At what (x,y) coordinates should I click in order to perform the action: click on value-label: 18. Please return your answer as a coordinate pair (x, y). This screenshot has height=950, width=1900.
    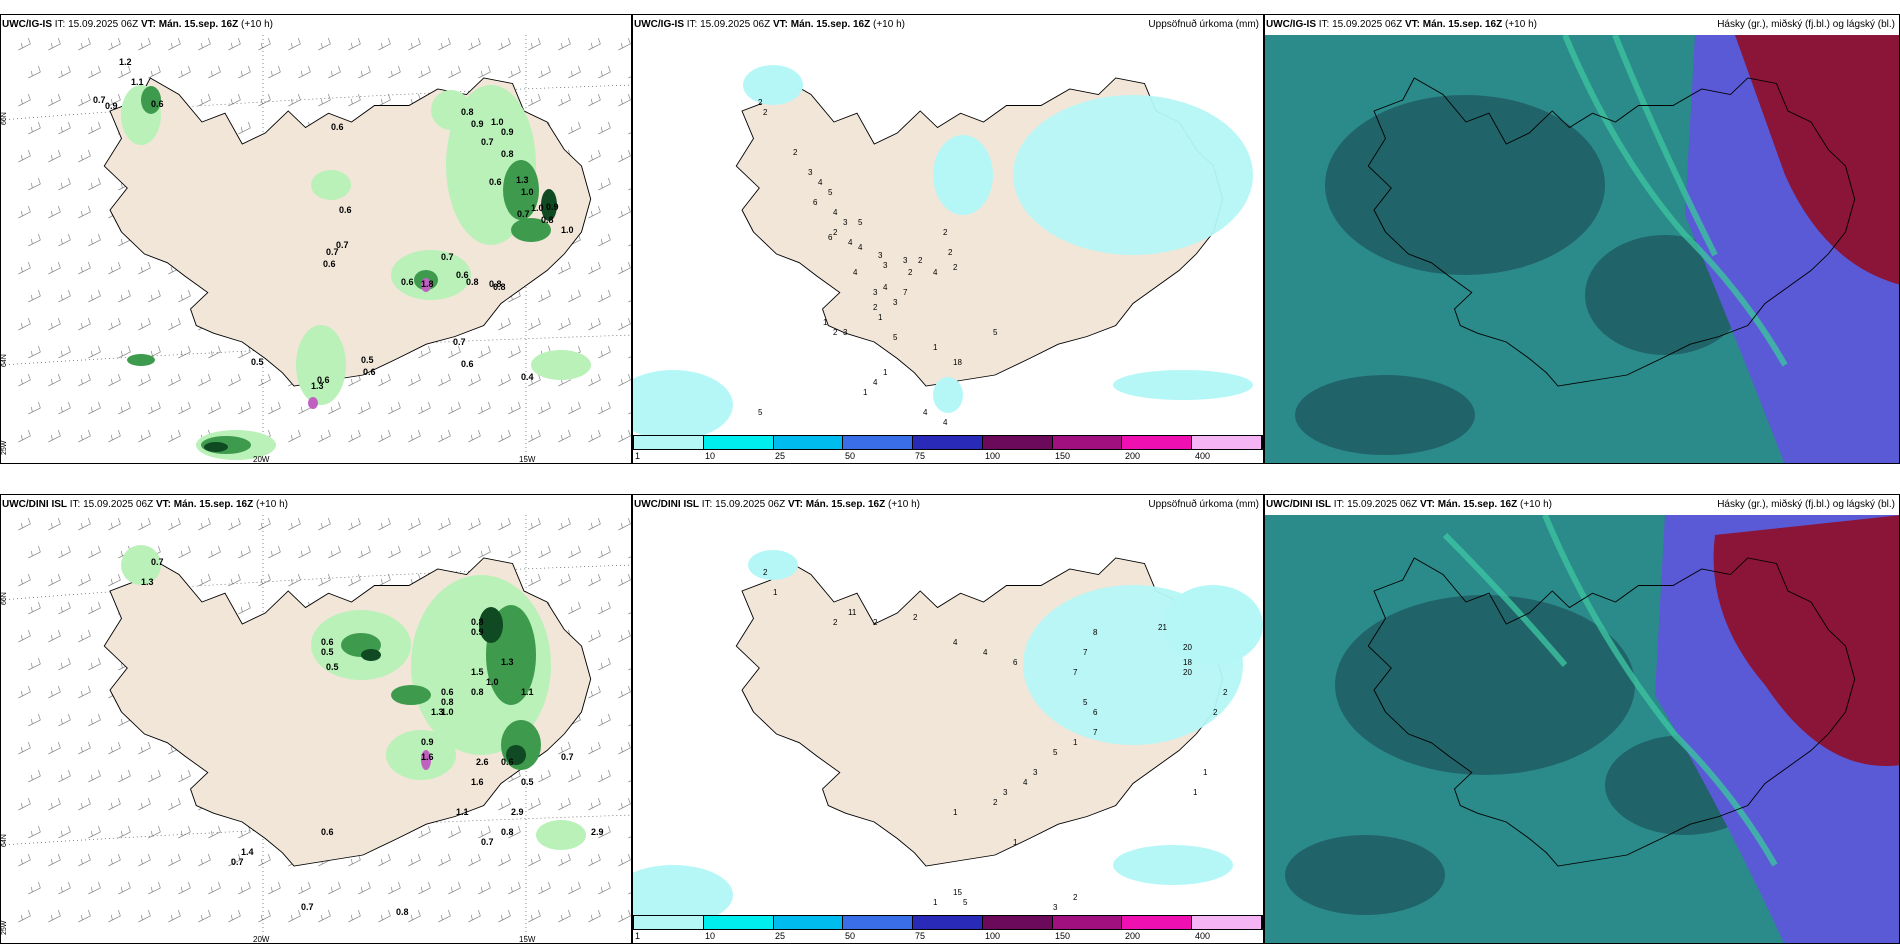
    Looking at the image, I should click on (957, 362).